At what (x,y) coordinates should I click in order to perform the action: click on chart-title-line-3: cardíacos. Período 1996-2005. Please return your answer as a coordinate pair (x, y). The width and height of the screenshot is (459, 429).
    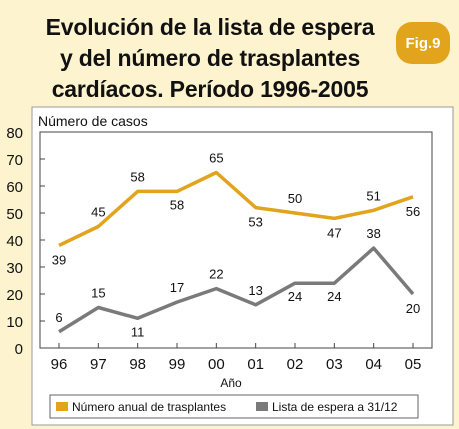
    Looking at the image, I should click on (210, 89).